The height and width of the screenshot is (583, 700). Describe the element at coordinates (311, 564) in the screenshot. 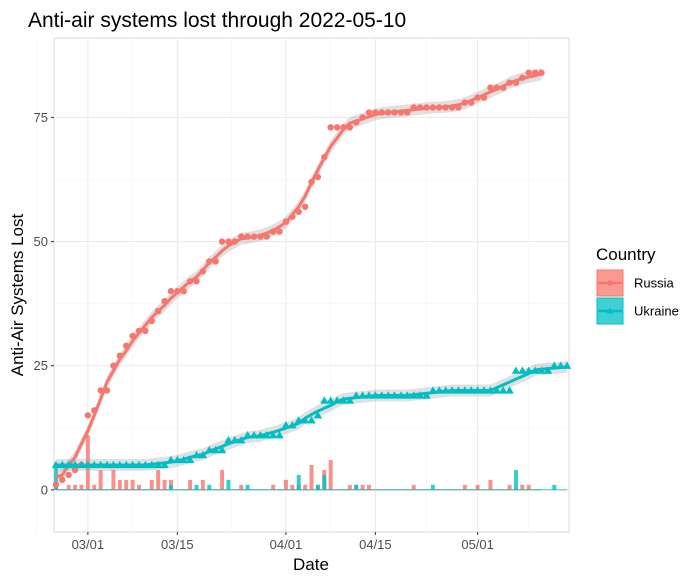

I see `x-axis-title: Date` at that location.